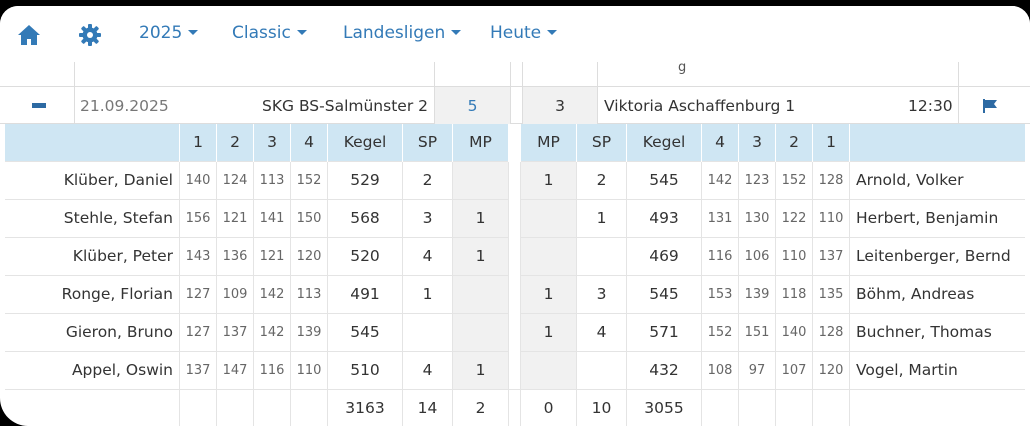 The width and height of the screenshot is (1030, 426). What do you see at coordinates (664, 369) in the screenshot?
I see `away-kegel: 432` at bounding box center [664, 369].